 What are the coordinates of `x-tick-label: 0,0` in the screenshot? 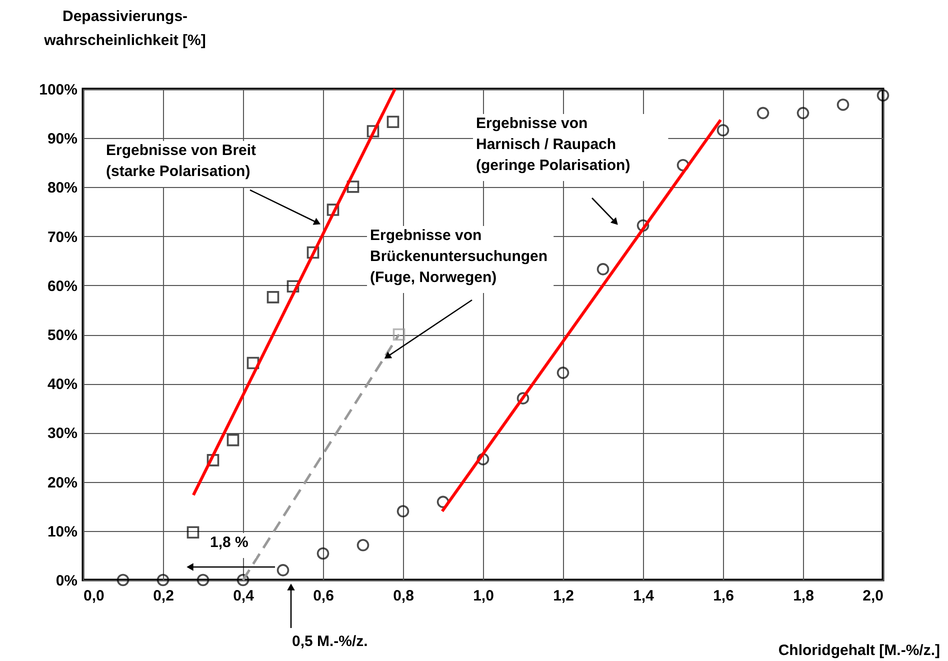 It's located at (94, 596).